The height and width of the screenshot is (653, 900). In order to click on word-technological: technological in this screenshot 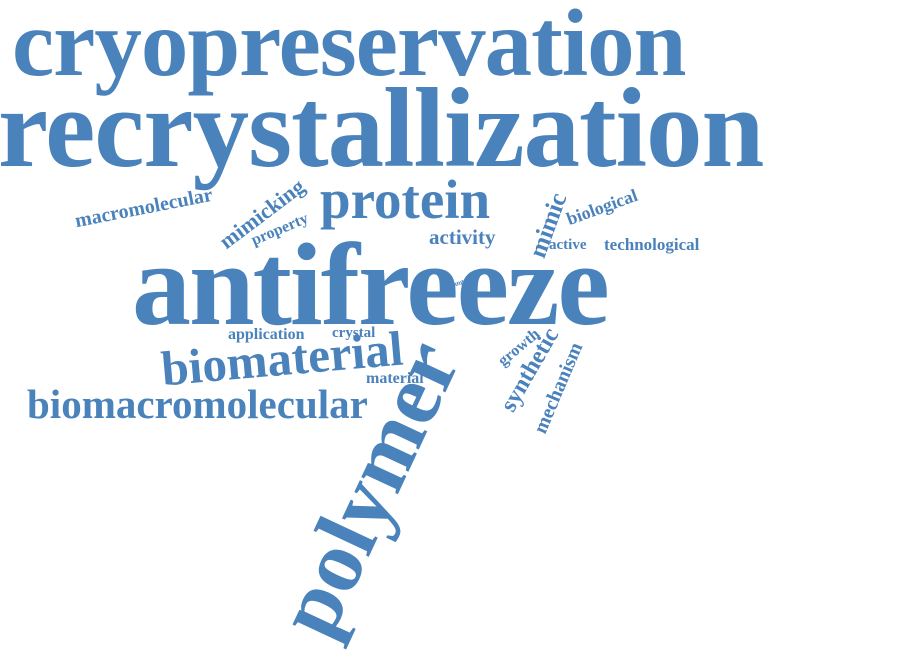, I will do `click(652, 244)`.